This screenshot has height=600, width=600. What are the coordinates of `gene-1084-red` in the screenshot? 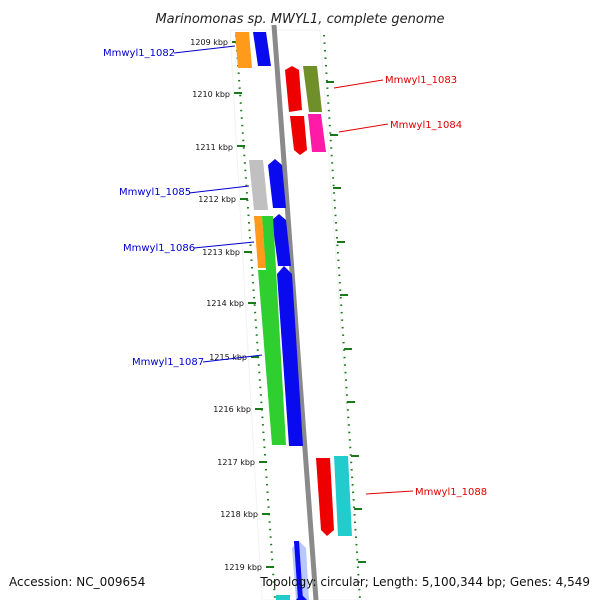 It's located at (298, 135).